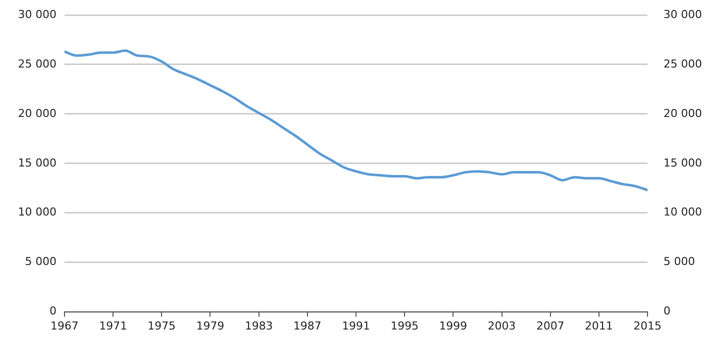 The height and width of the screenshot is (341, 720). I want to click on y-tick-label: 10 000, so click(37, 212).